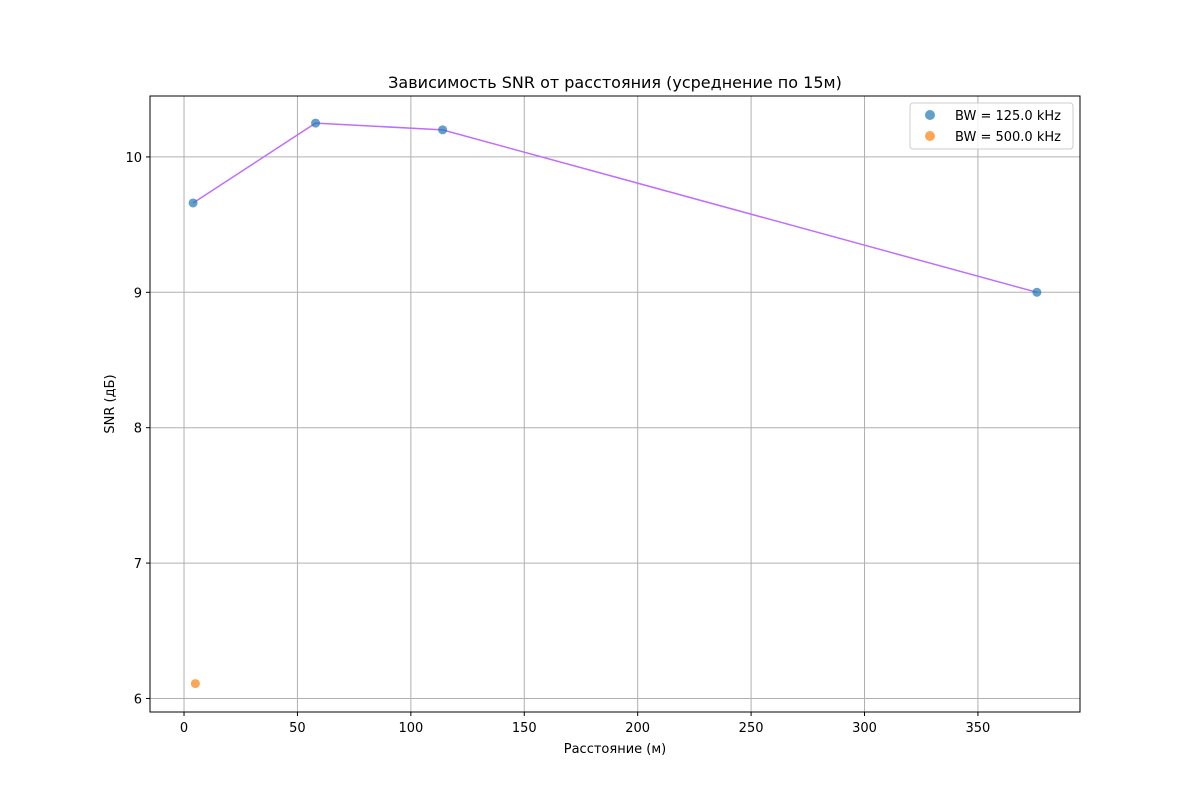  What do you see at coordinates (524, 728) in the screenshot?
I see `x-tick-label: 150` at bounding box center [524, 728].